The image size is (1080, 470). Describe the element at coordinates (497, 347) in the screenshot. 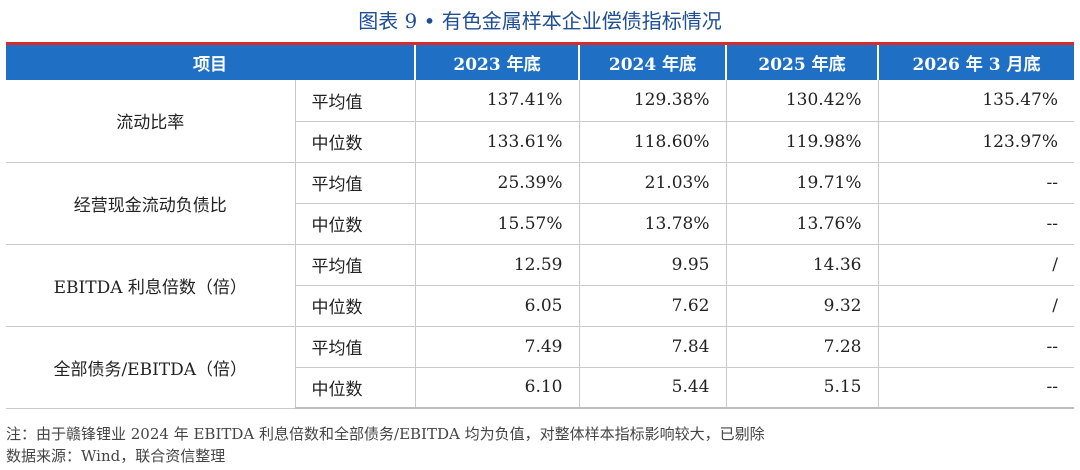

I see `table-cell: 7.49` at that location.